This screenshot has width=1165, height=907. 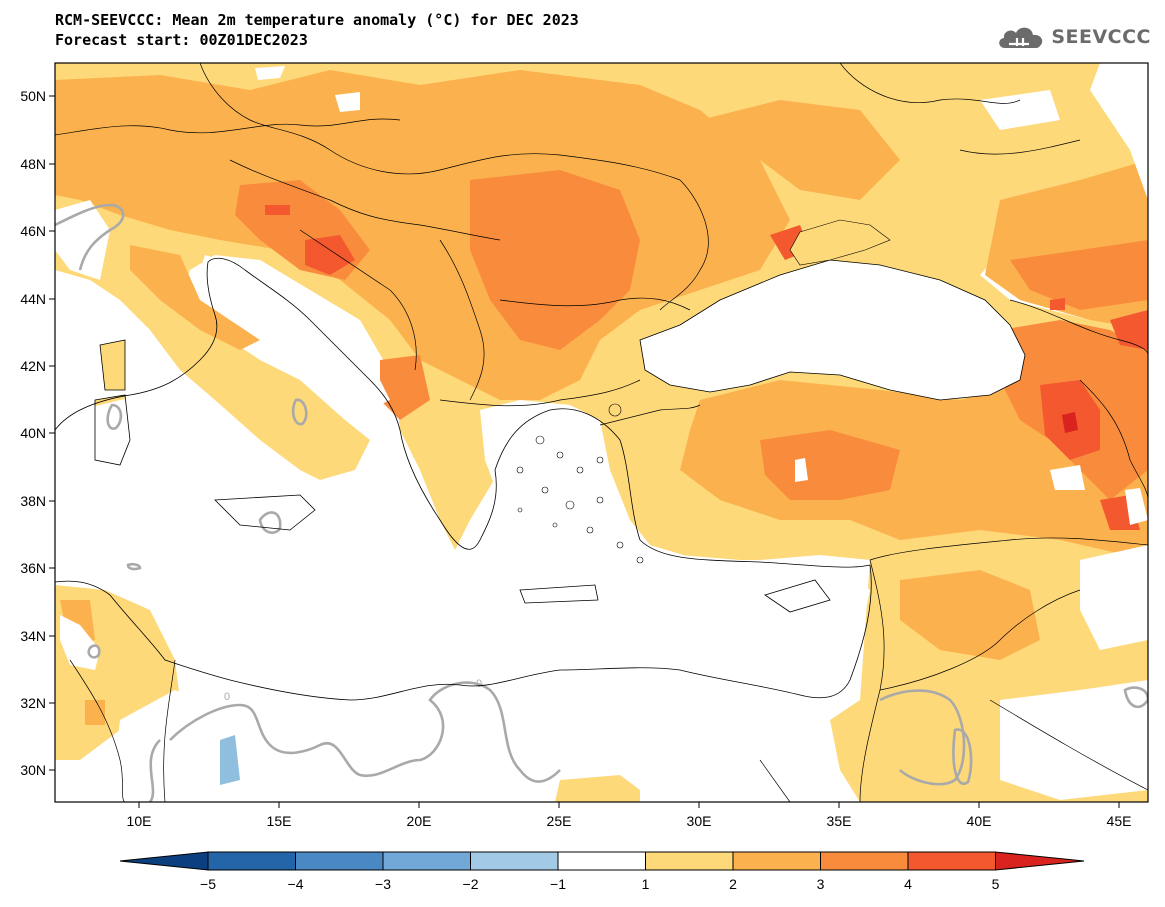 I want to click on lon-tick-label: 10E, so click(x=139, y=821).